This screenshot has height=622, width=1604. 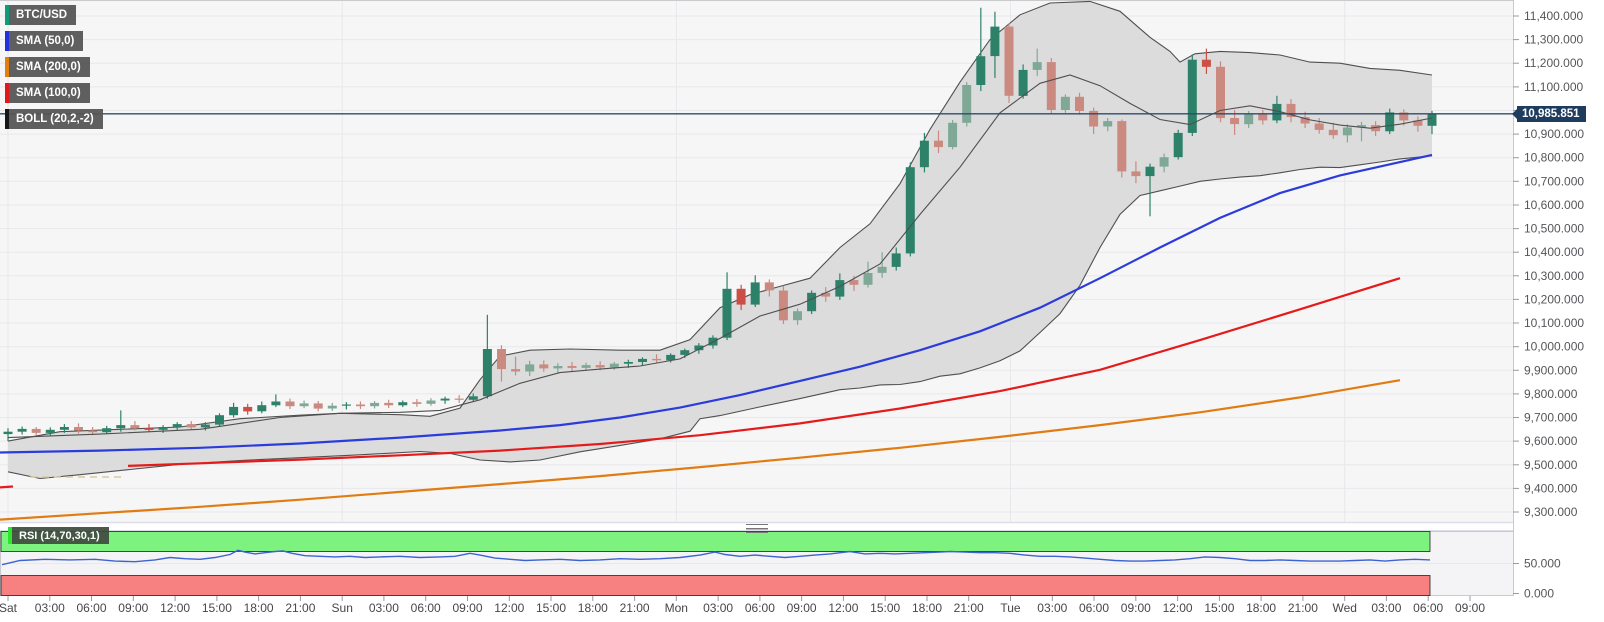 What do you see at coordinates (54, 119) in the screenshot?
I see `legend-item-boll: BOLL (20,2,-2)` at bounding box center [54, 119].